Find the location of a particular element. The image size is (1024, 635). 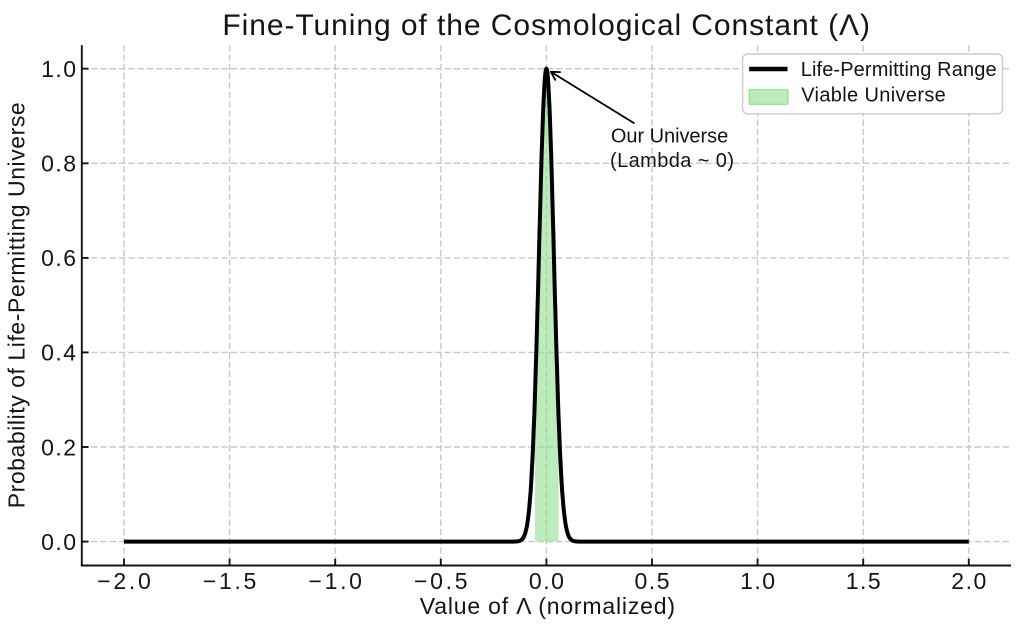

svg-text: 0.8 is located at coordinates (58, 164).